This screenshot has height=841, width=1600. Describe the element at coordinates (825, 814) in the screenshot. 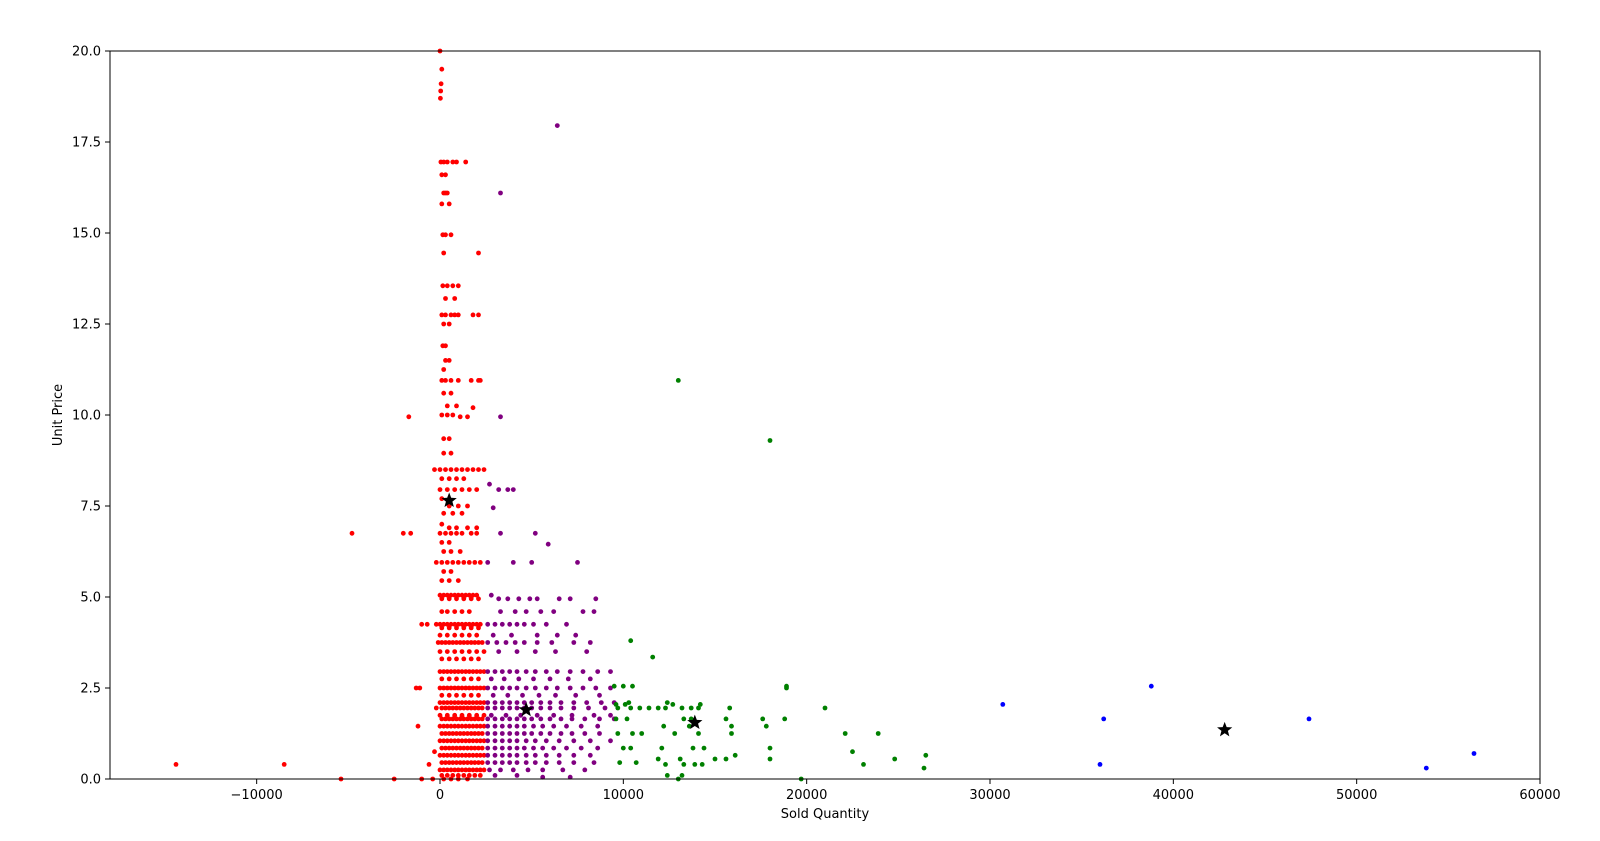

I see `x-axis-label: Sold Quantity` at that location.